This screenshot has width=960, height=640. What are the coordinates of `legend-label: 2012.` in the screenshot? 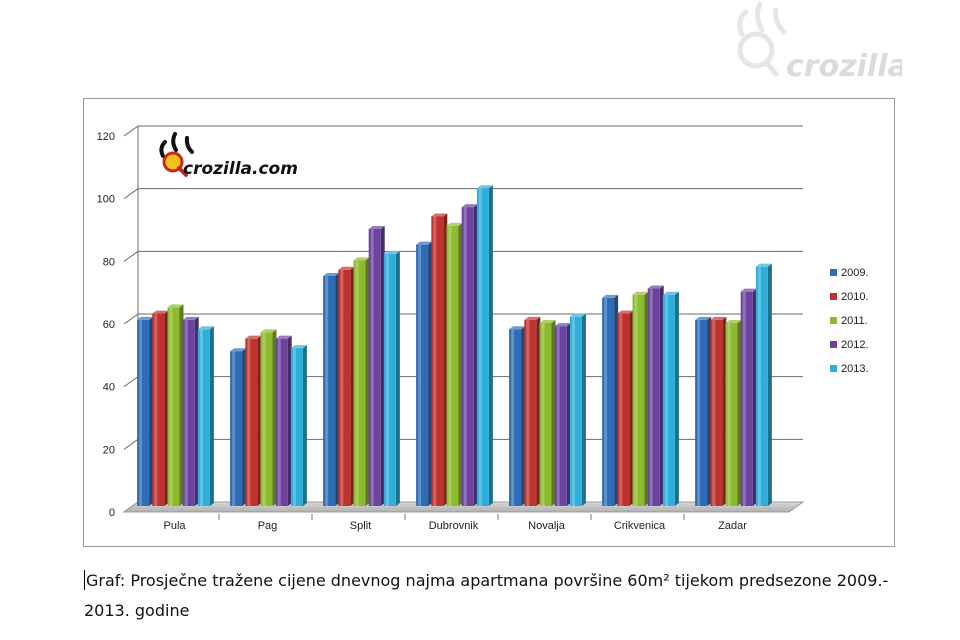 It's located at (855, 345).